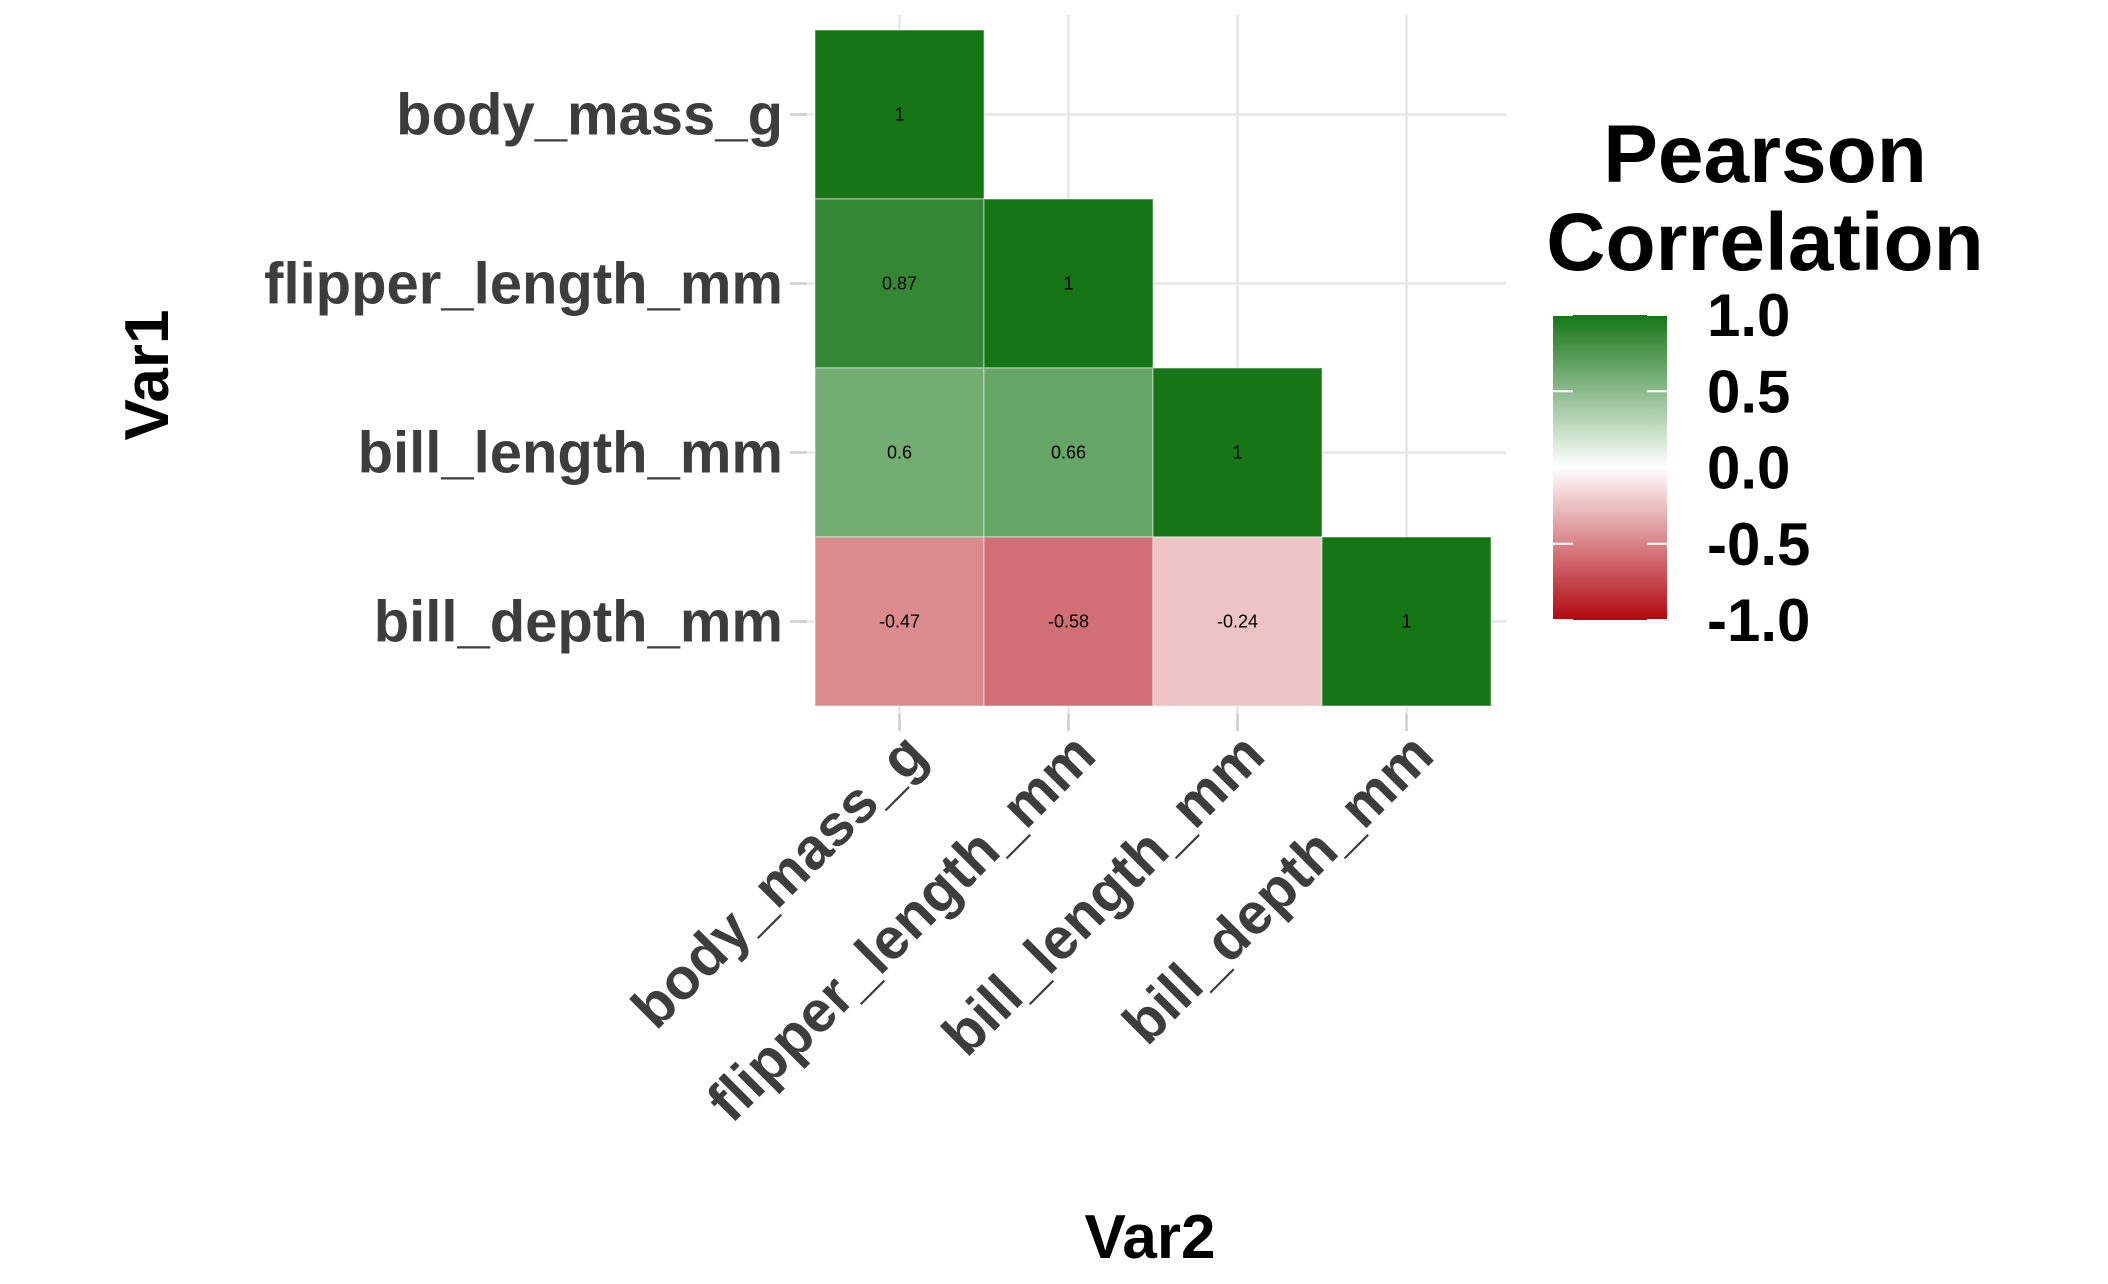 The width and height of the screenshot is (2108, 1284). Describe the element at coordinates (578, 622) in the screenshot. I see `y-tick-label: bill_depth_mm` at that location.